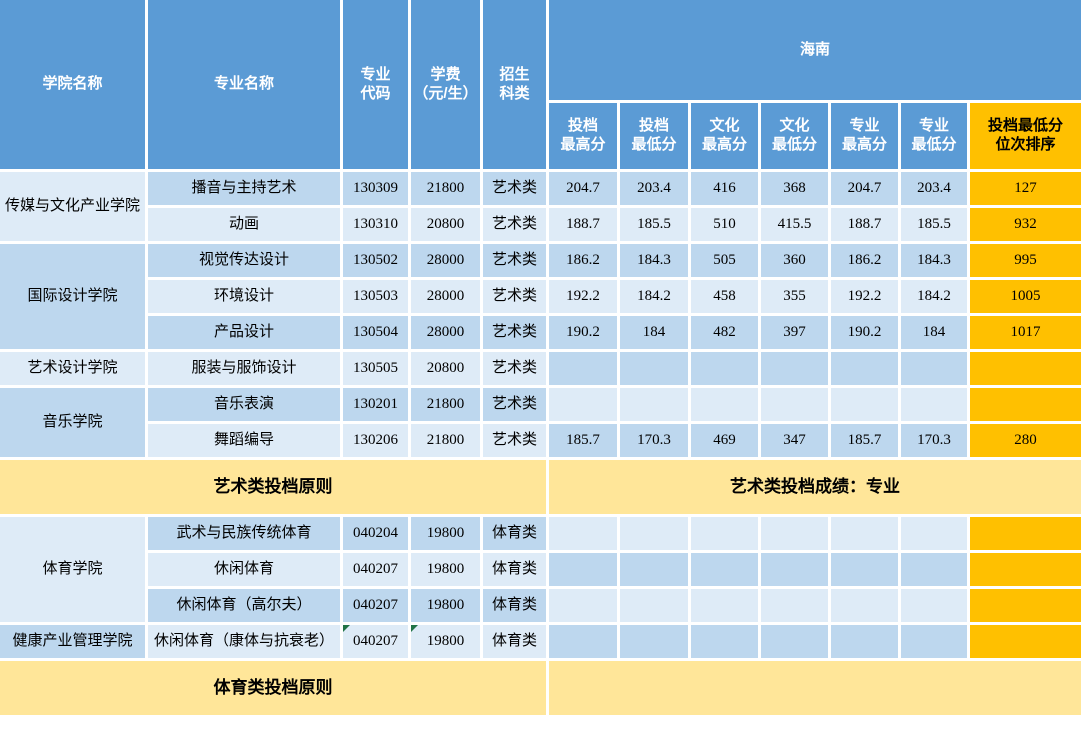  Describe the element at coordinates (724, 296) in the screenshot. I see `score-cell: 458` at that location.